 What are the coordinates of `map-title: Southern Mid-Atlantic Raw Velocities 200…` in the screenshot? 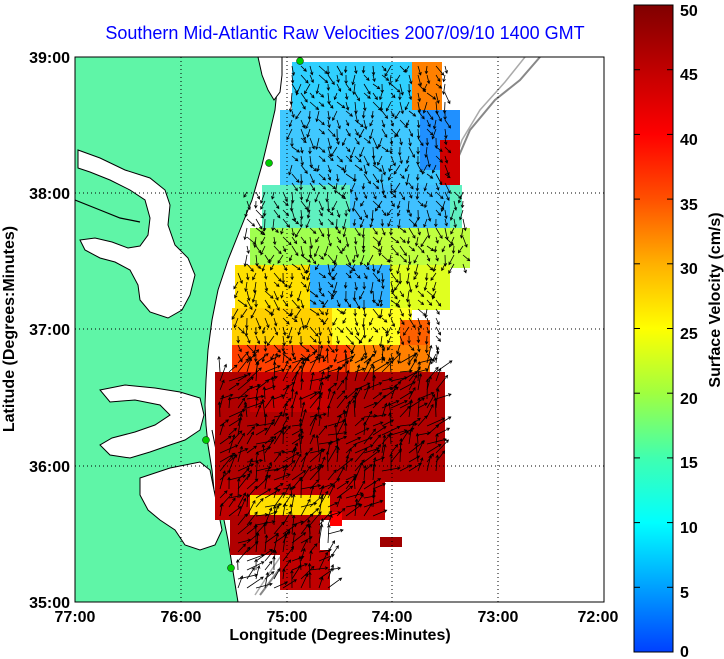 It's located at (345, 33).